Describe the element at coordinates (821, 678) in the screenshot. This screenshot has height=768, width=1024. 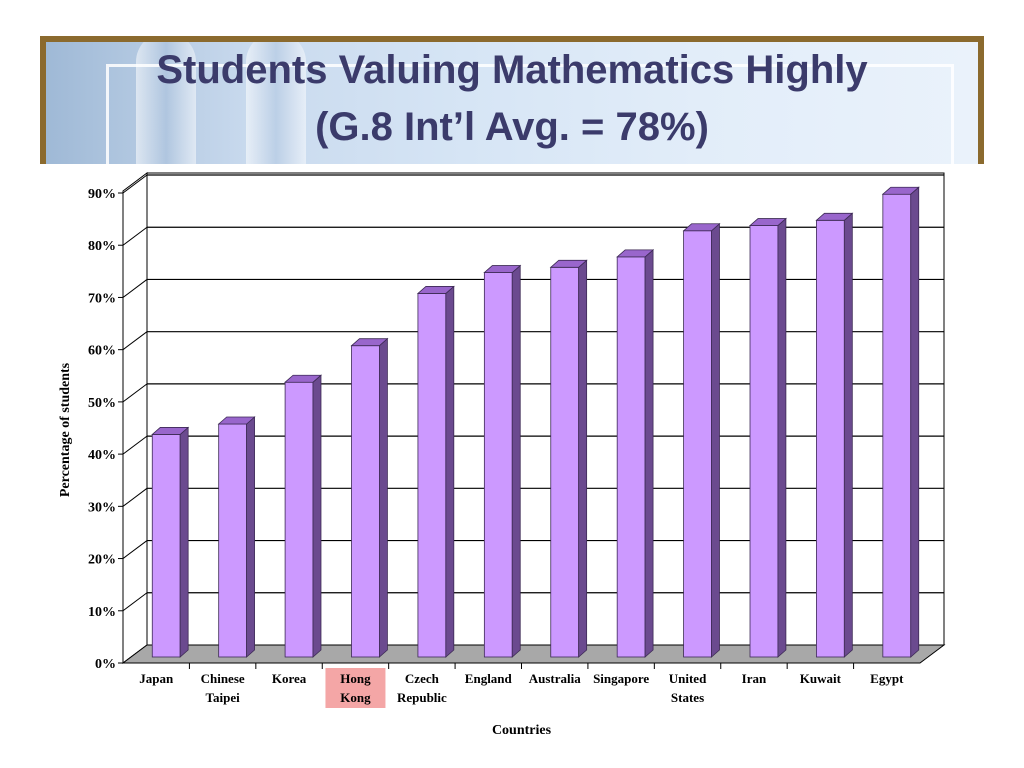
I see `x-tick-label: Kuwait` at that location.